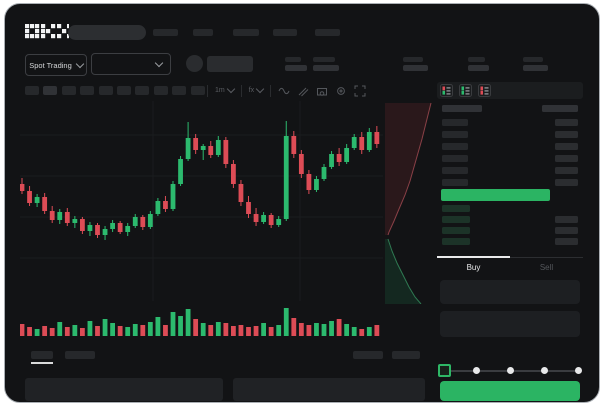 The width and height of the screenshot is (603, 405). Describe the element at coordinates (473, 267) in the screenshot. I see `tab-buy: Buy` at that location.